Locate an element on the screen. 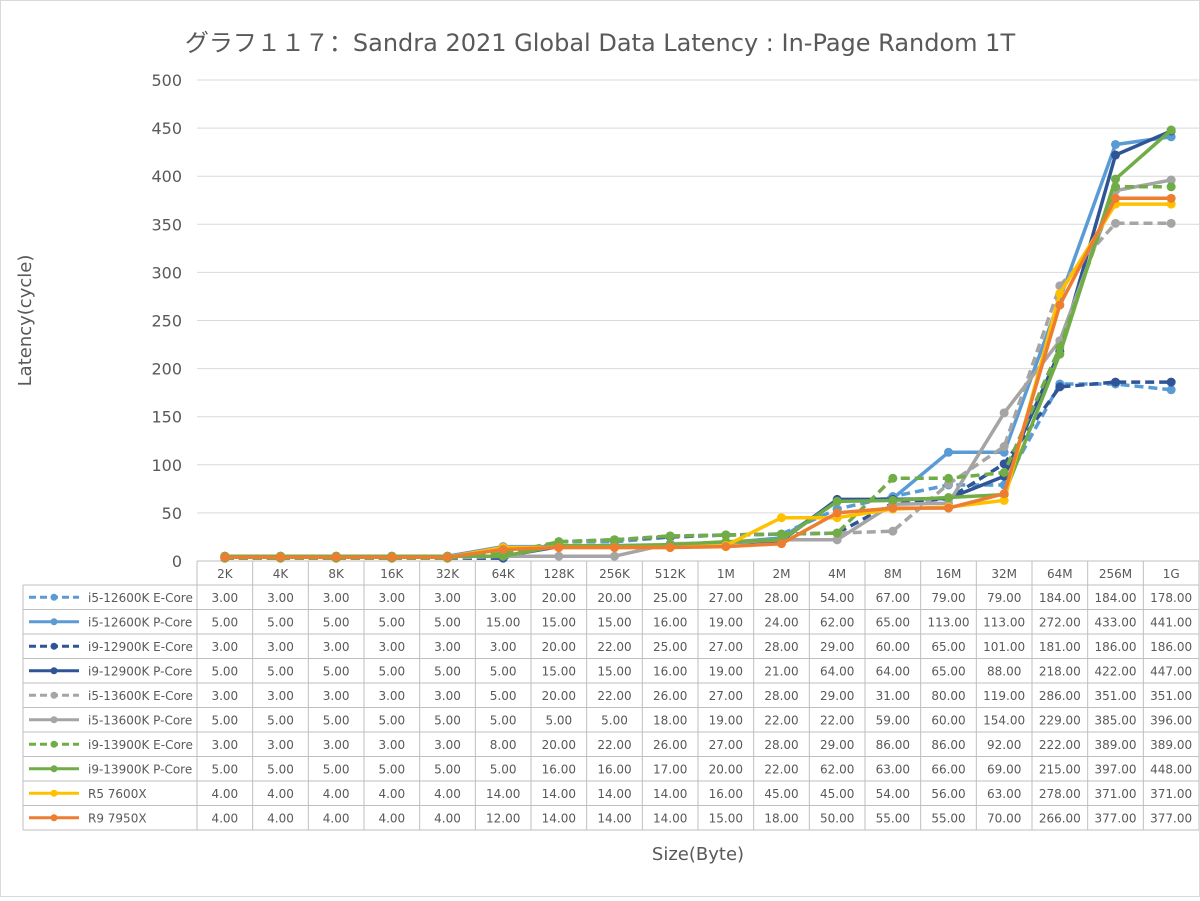  y-tick-label: 50 is located at coordinates (172, 513).